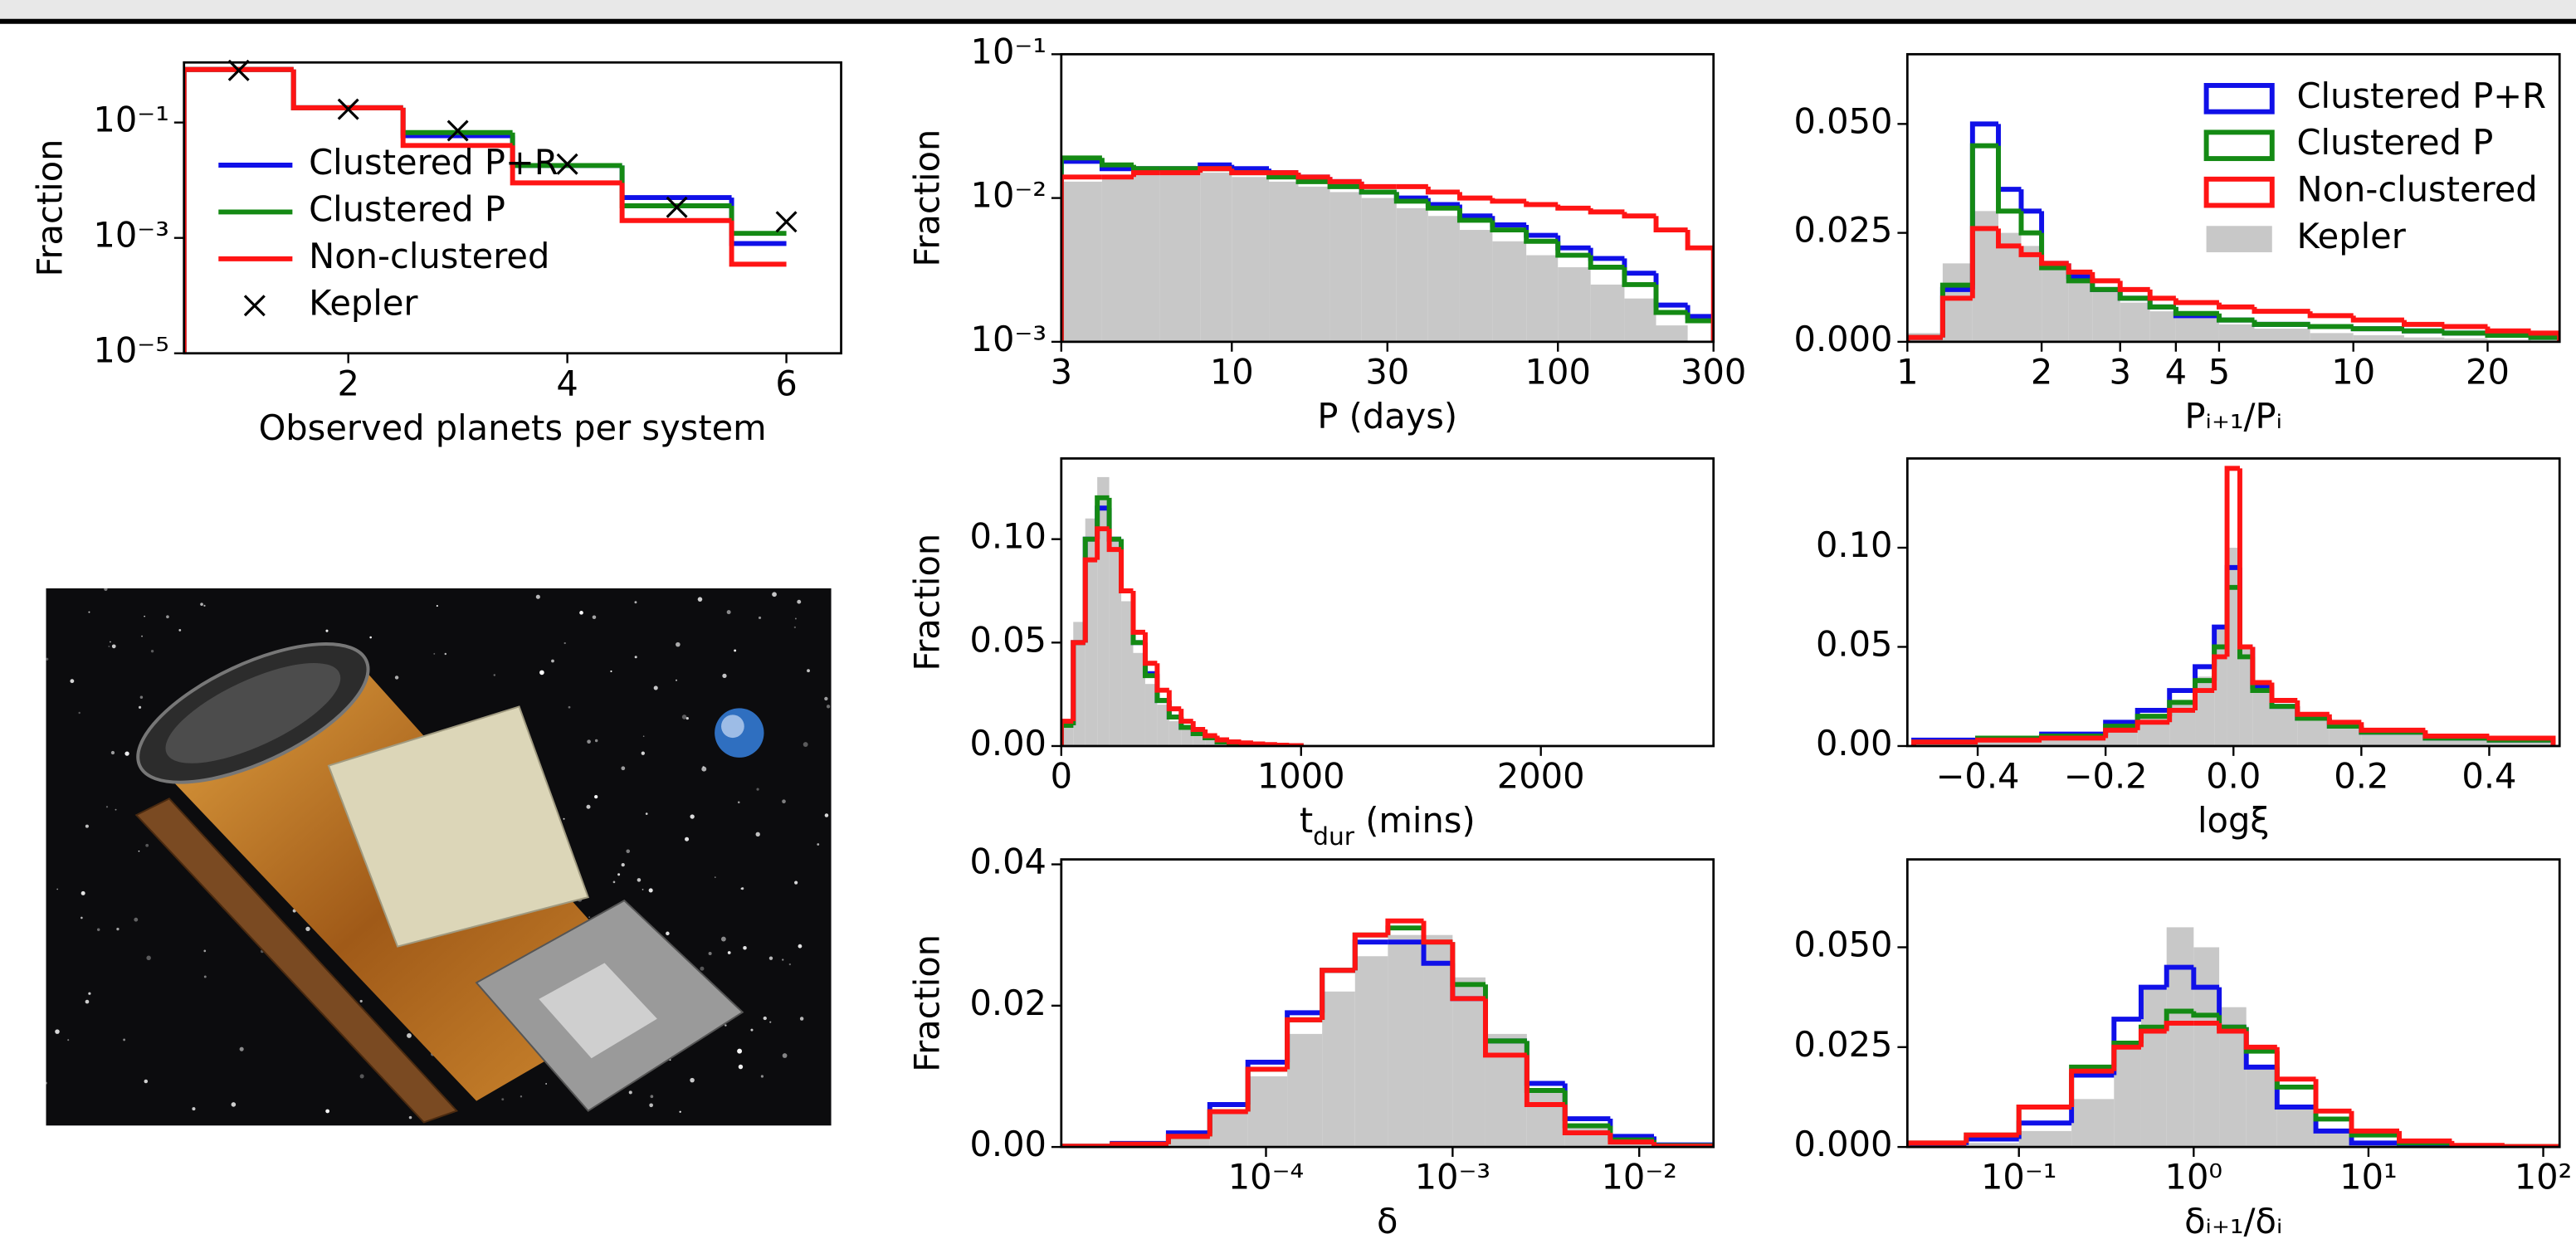 The width and height of the screenshot is (2576, 1239). Describe the element at coordinates (131, 235) in the screenshot. I see `y-tick-label: 10⁻³` at that location.